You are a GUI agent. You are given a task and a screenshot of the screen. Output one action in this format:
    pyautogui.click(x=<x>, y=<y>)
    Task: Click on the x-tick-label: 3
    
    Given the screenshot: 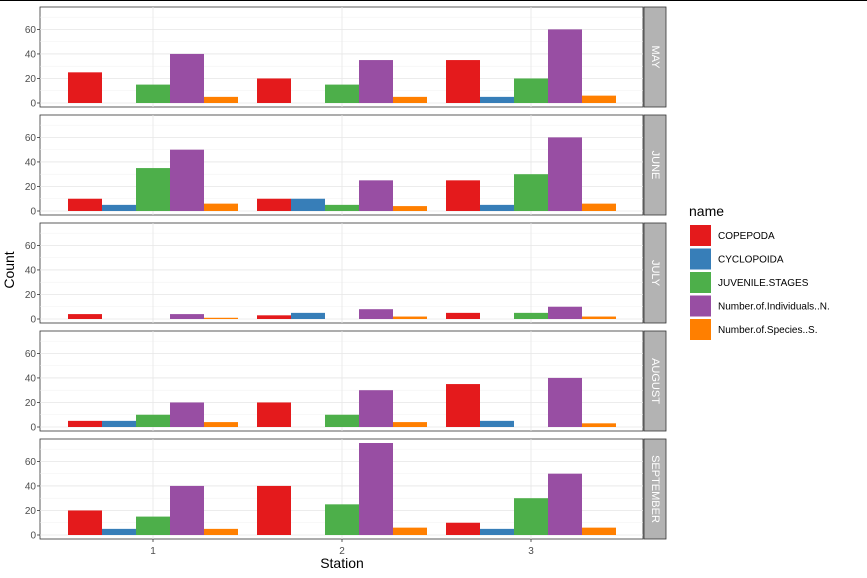 What is the action you would take?
    pyautogui.click(x=531, y=551)
    